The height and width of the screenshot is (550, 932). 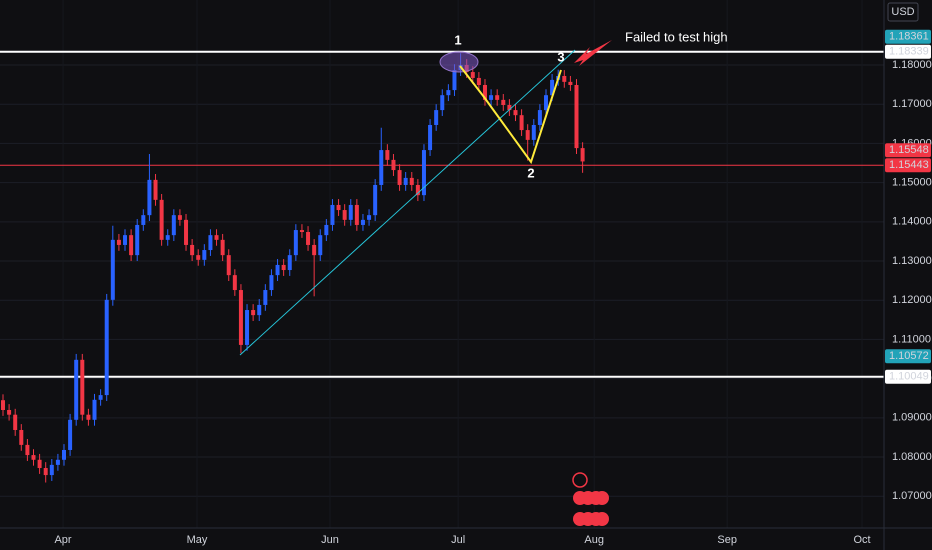 I want to click on currency: USD, so click(x=902, y=12).